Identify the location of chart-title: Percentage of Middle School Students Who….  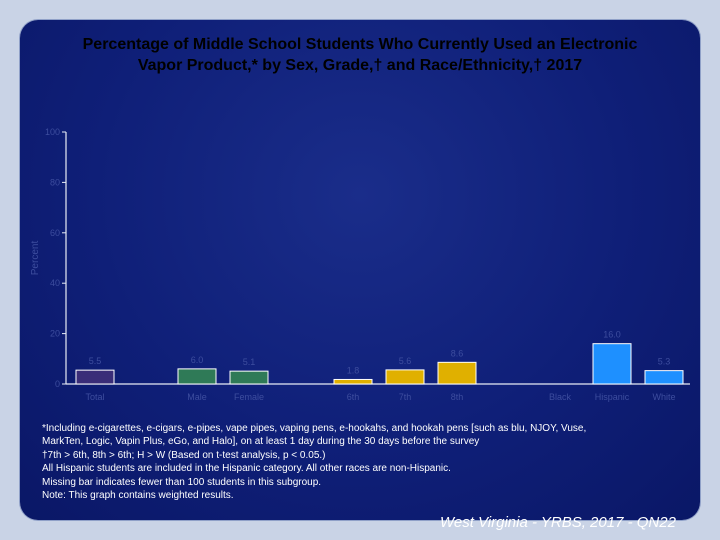
(360, 55).